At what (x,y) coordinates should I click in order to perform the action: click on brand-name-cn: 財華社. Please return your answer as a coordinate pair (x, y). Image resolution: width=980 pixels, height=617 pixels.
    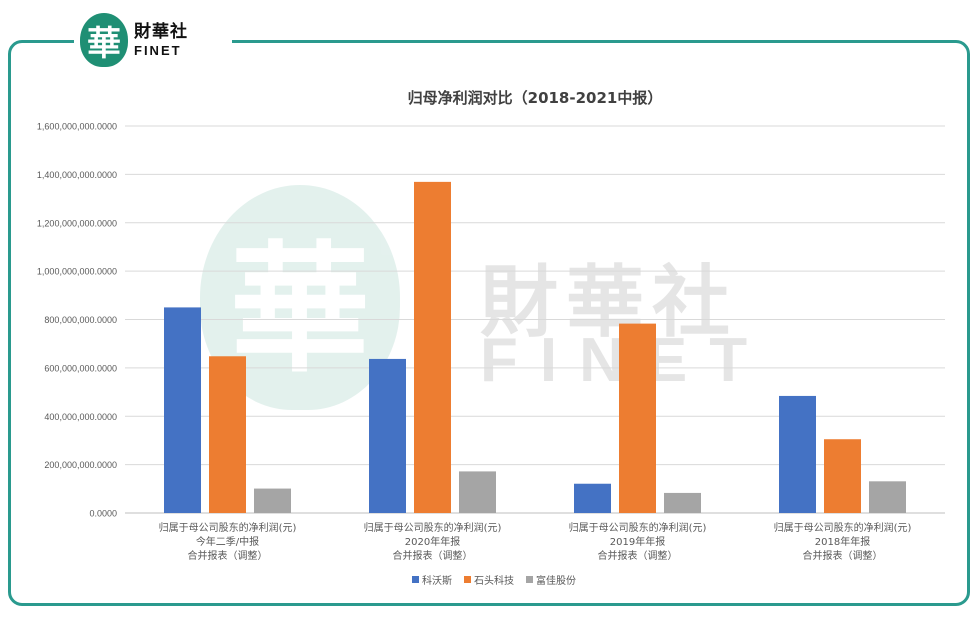
    Looking at the image, I should click on (161, 31).